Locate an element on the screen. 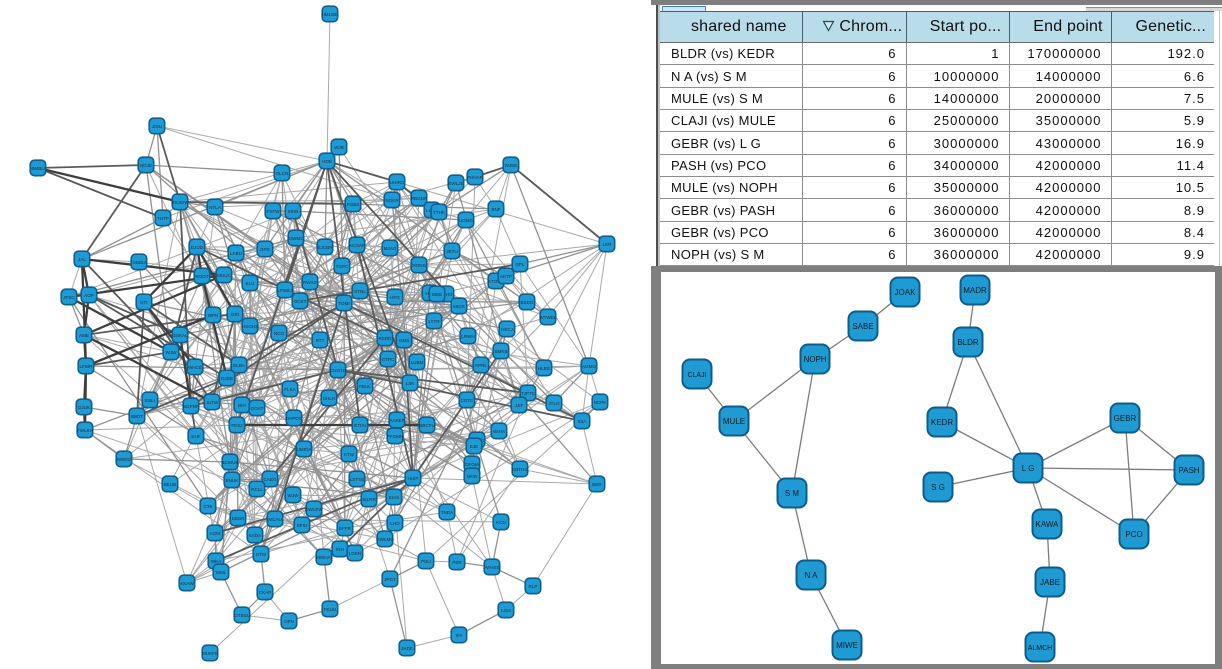 Image resolution: width=1222 pixels, height=669 pixels. svg-text: JABE is located at coordinates (1050, 582).